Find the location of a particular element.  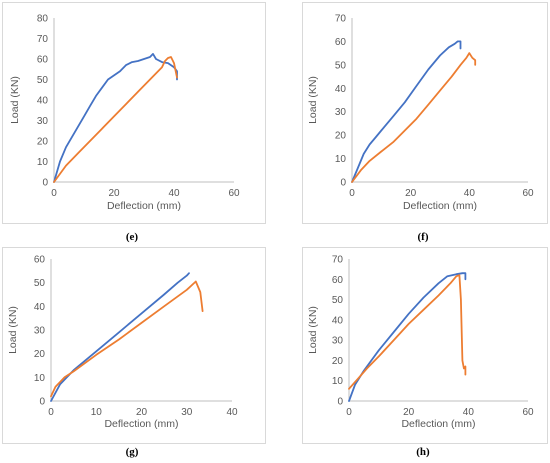

panel-label-g: (g) is located at coordinates (132, 452).